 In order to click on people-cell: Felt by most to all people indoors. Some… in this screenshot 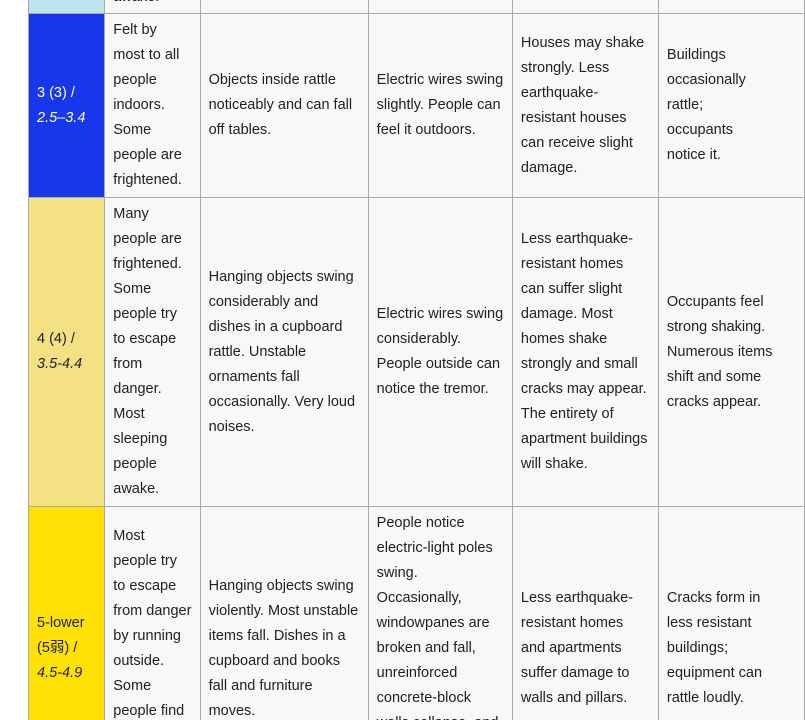, I will do `click(152, 105)`.